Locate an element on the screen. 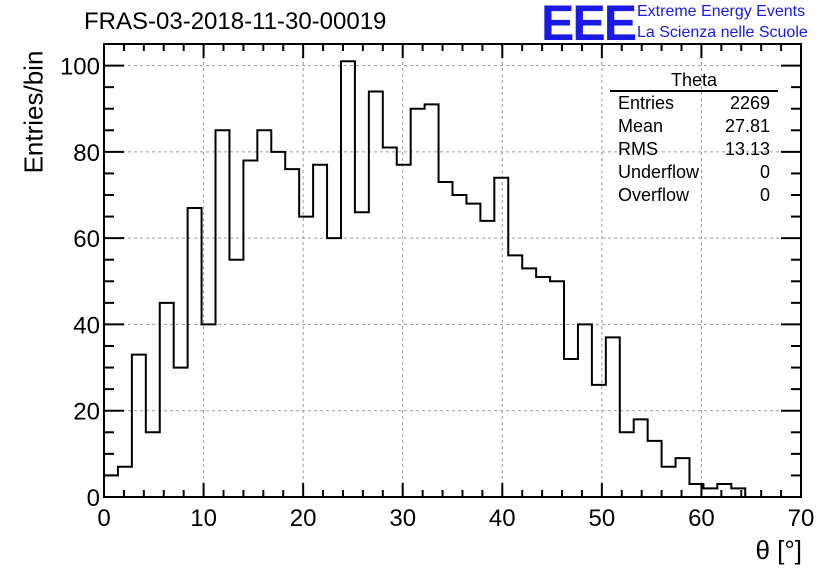  x-tick-labels: 0 10 20 30 40 50 60 70 is located at coordinates (455, 518).